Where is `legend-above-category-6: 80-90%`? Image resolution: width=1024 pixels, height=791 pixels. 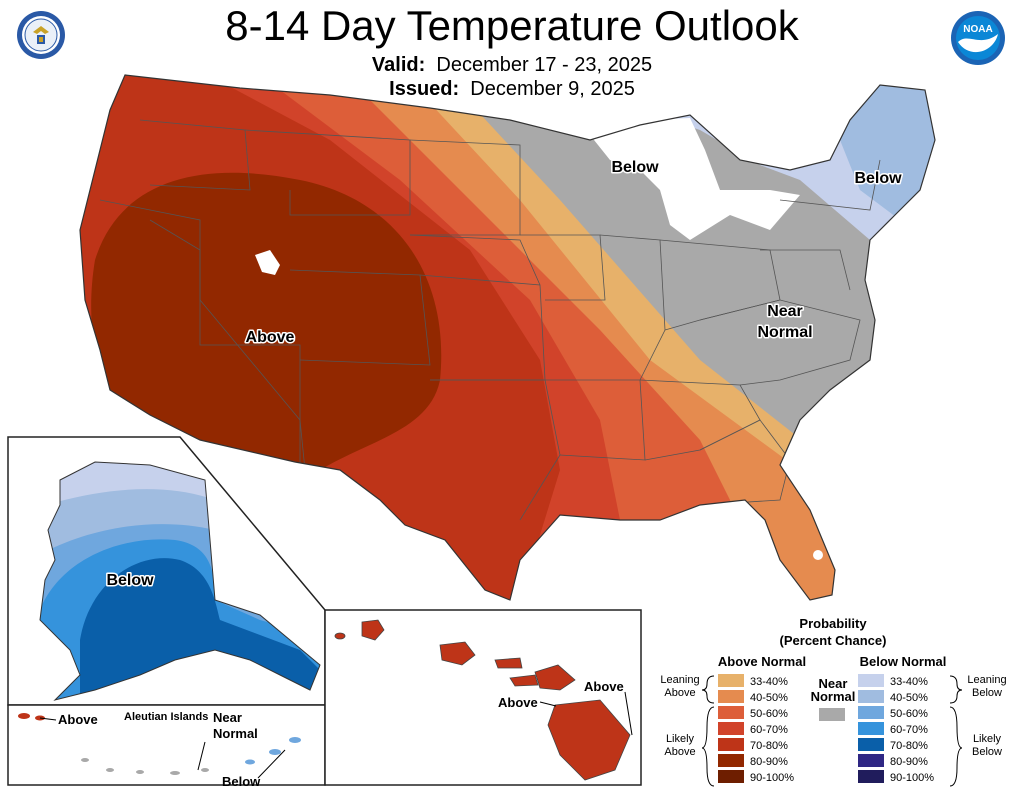 legend-above-category-6: 80-90% is located at coordinates (769, 762).